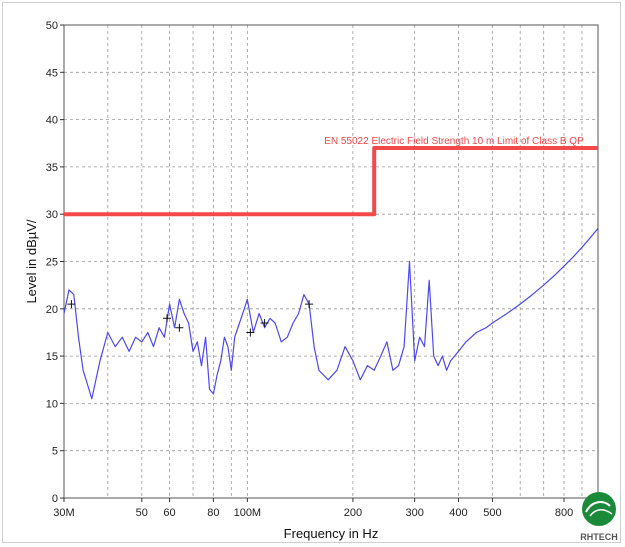  What do you see at coordinates (52, 263) in the screenshot?
I see `y-tick-label: 25` at bounding box center [52, 263].